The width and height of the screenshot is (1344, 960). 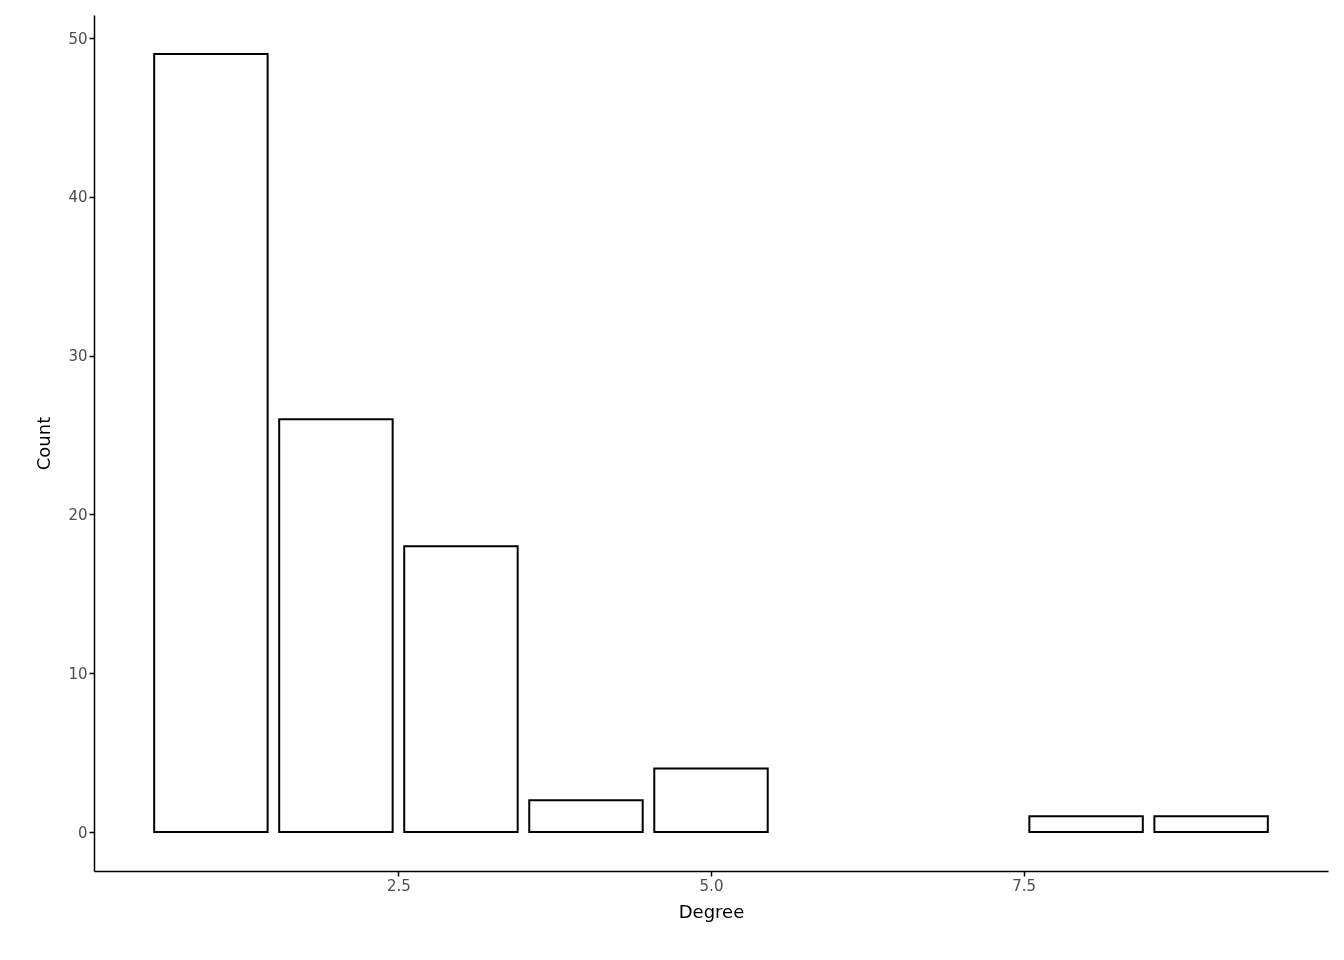 What do you see at coordinates (711, 885) in the screenshot?
I see `x-tick-label: 5.0` at bounding box center [711, 885].